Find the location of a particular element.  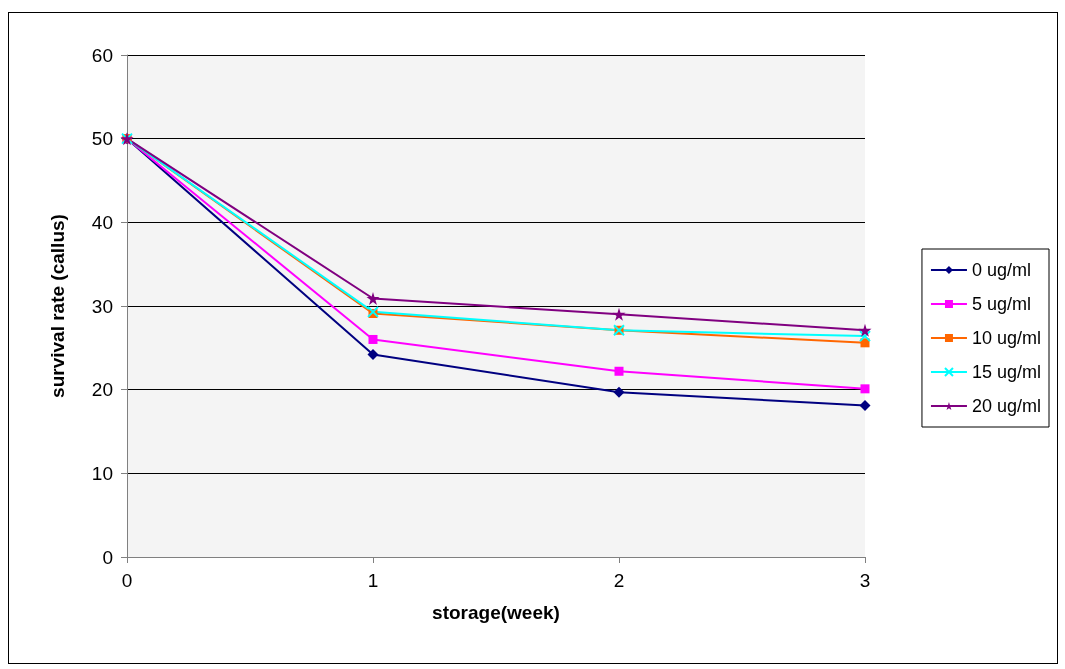

y-tick-label: 50 is located at coordinates (102, 139).